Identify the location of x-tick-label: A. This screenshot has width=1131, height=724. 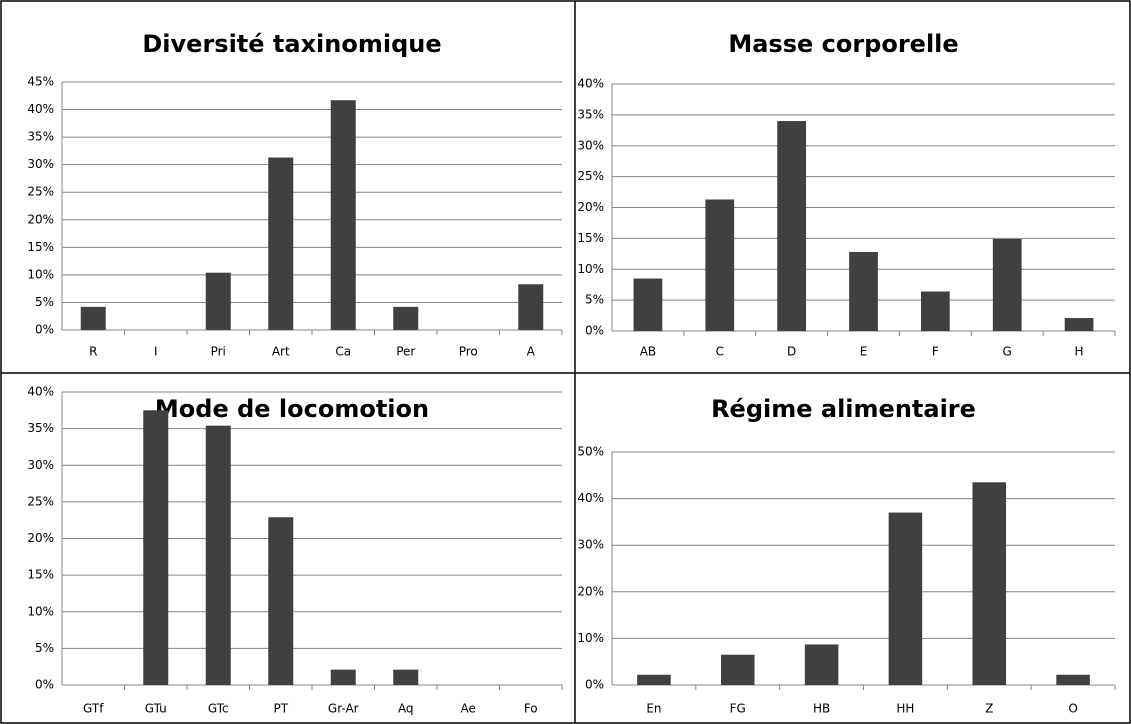
(531, 352).